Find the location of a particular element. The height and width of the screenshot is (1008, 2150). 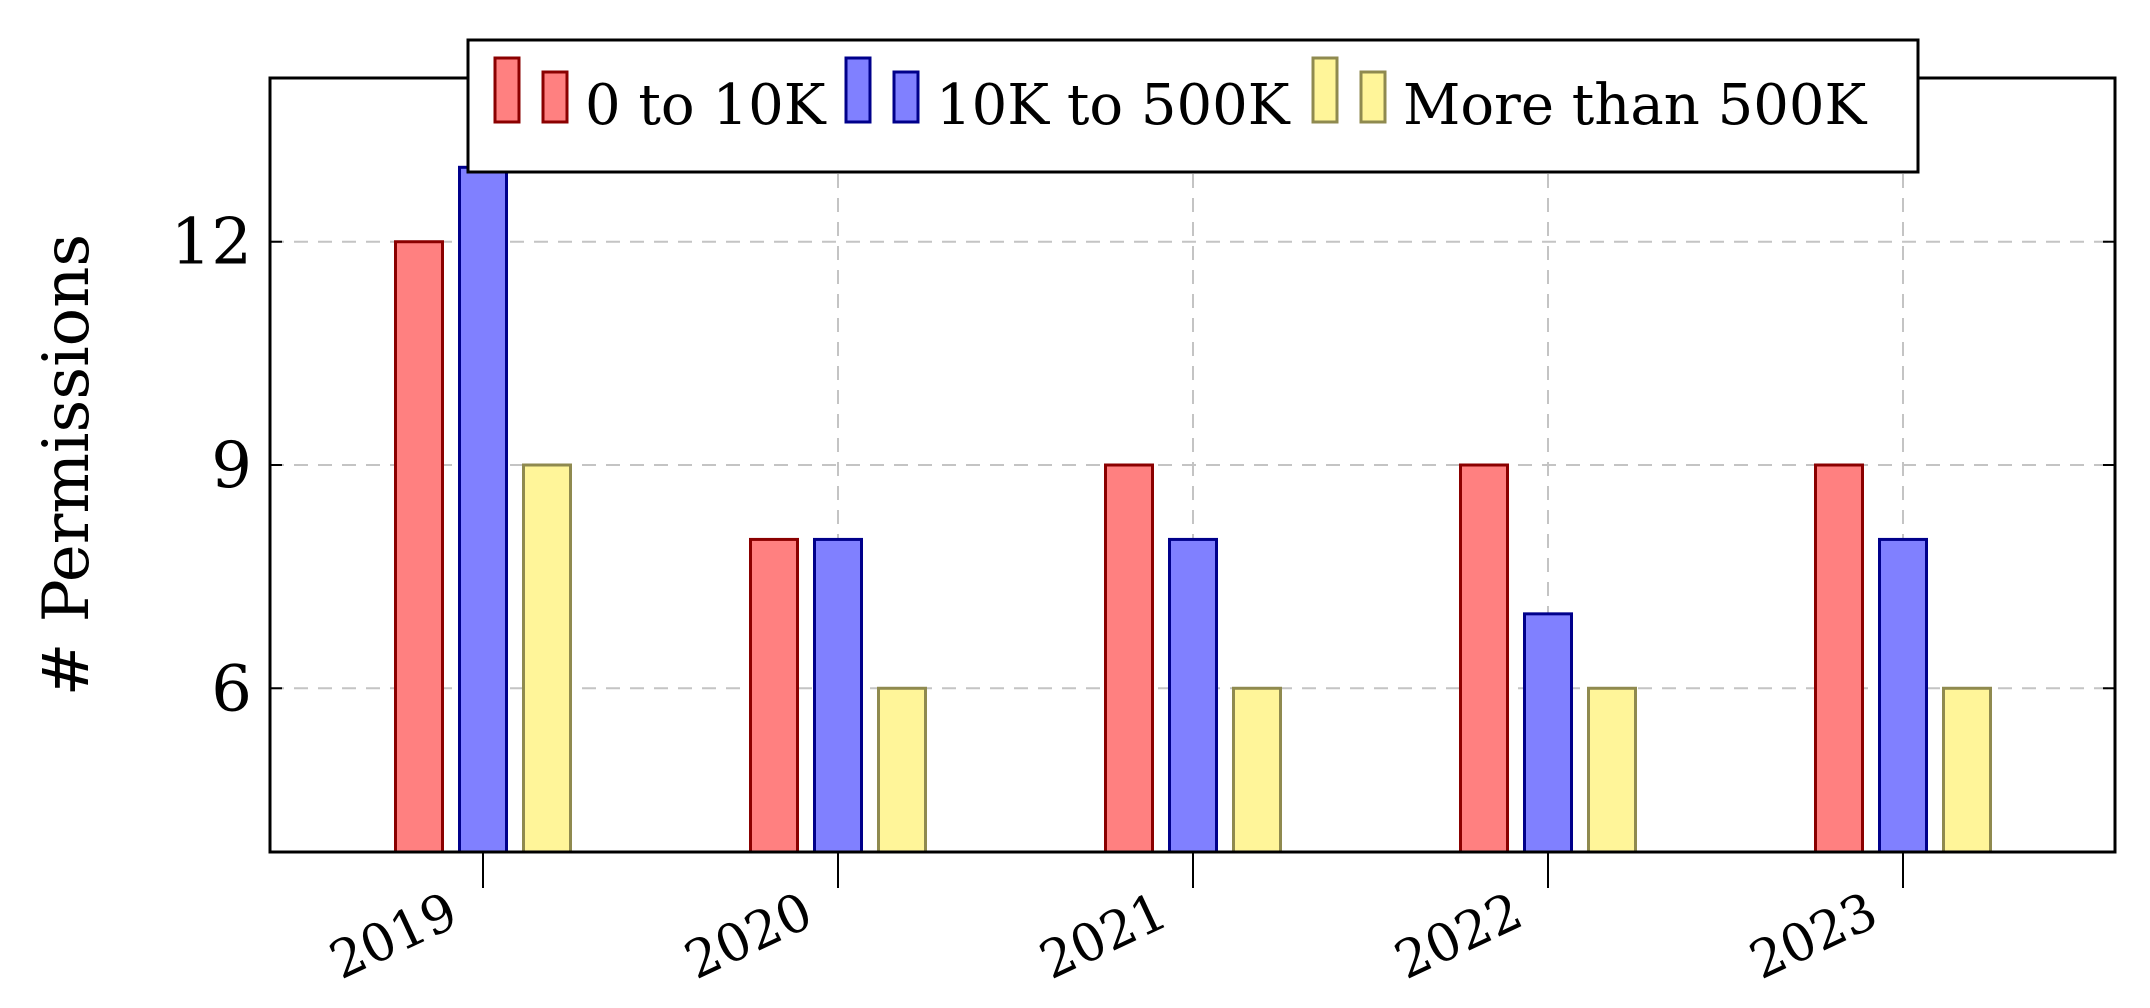

x-tick-label: 2023 is located at coordinates (1813, 936).